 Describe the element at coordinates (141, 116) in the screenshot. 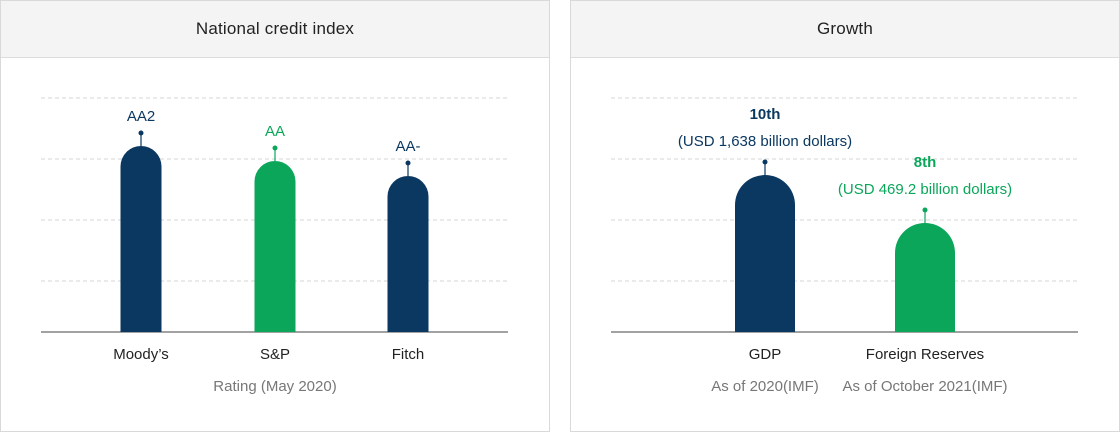

I see `data-label-0: AA2` at that location.